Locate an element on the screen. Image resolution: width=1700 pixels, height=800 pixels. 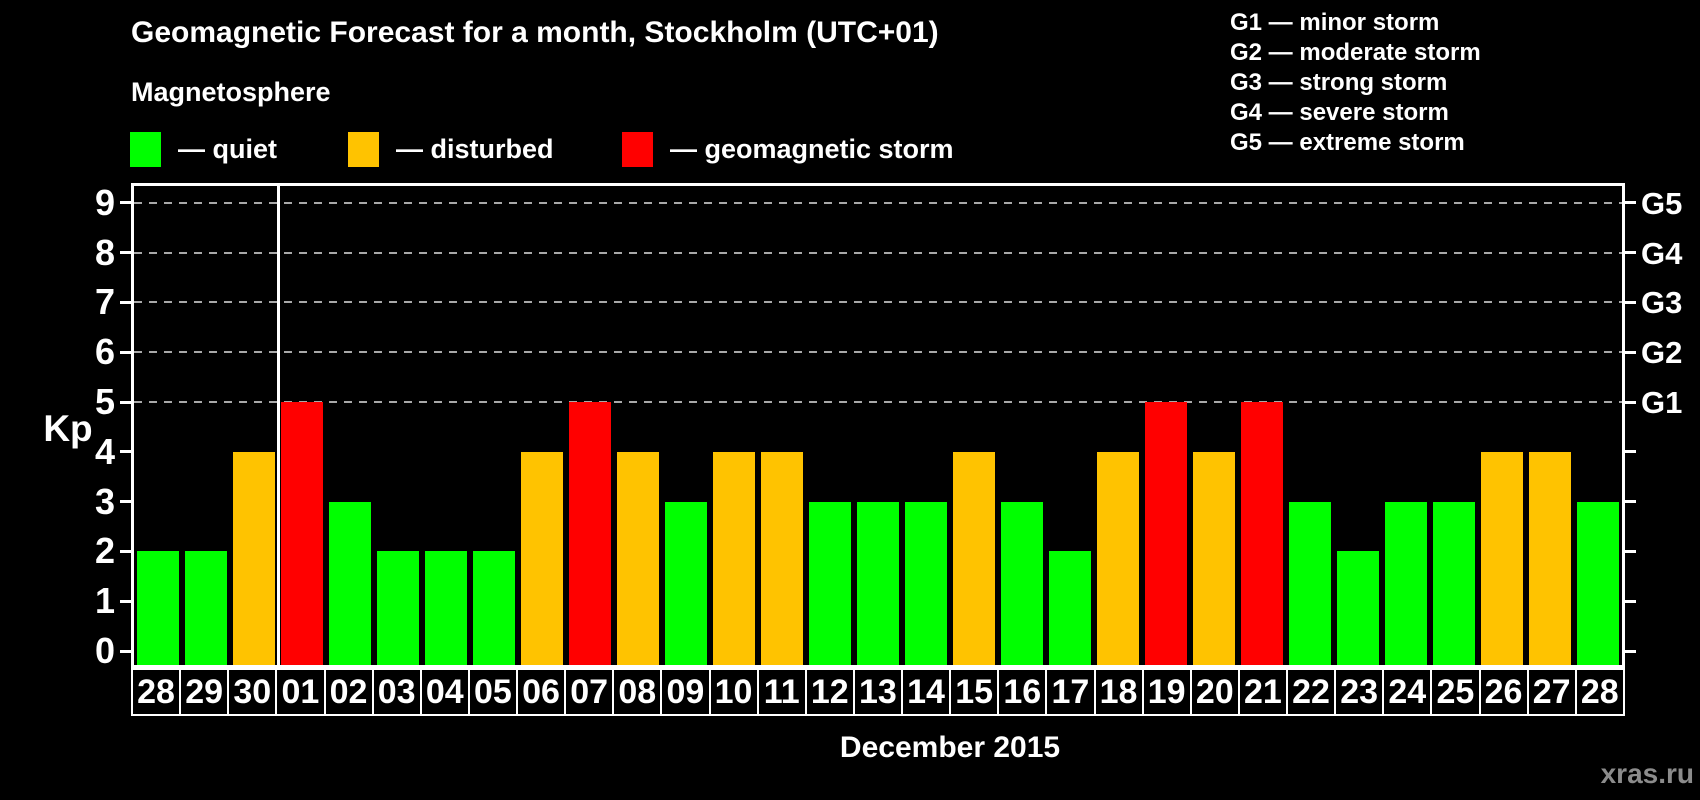
date-cell-30: 30 is located at coordinates (252, 692).